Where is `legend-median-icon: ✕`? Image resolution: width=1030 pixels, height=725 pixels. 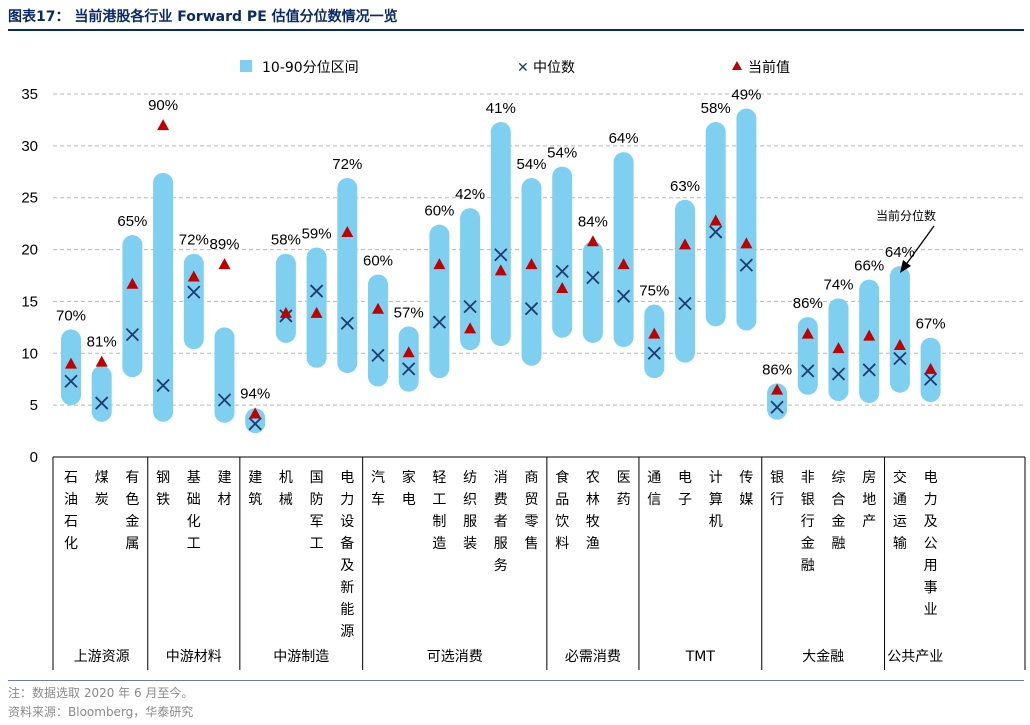
legend-median-icon: ✕ is located at coordinates (523, 68).